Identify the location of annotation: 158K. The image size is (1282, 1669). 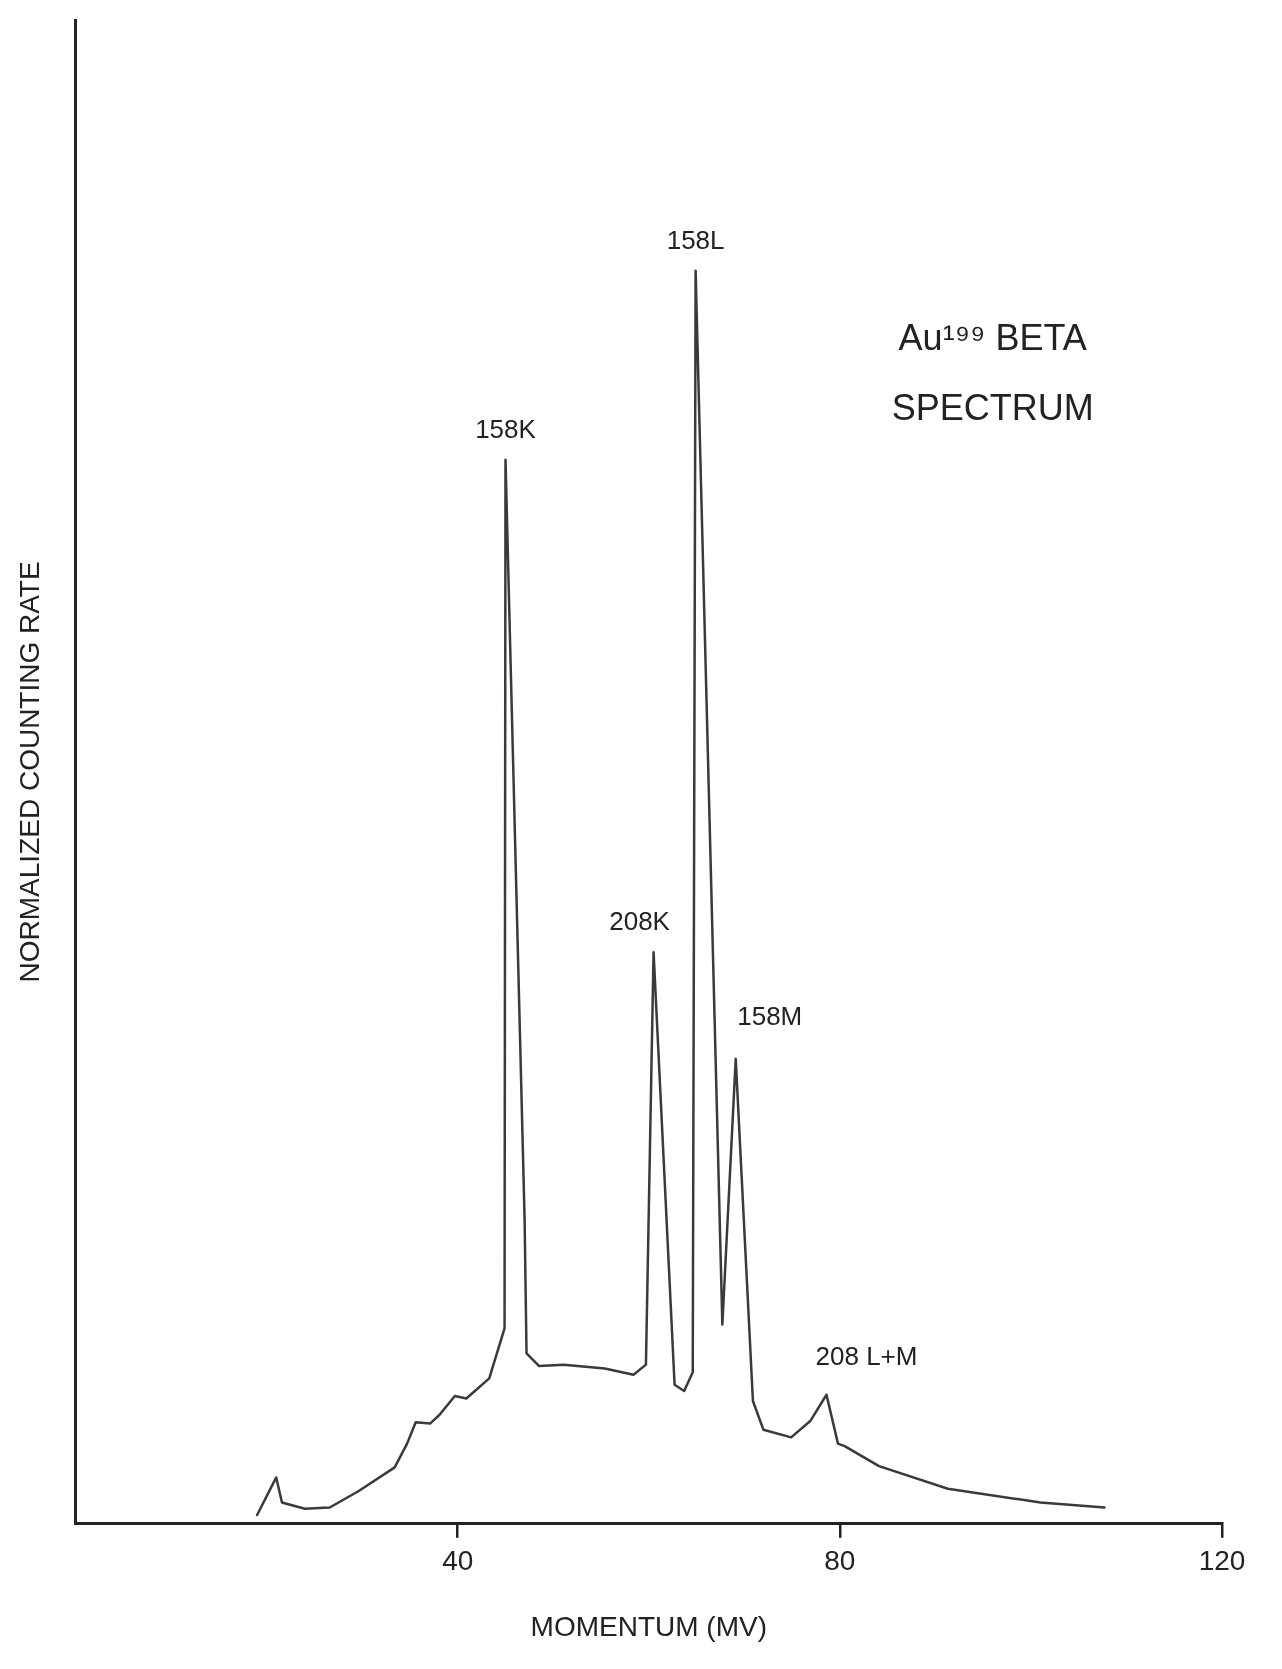
(506, 428).